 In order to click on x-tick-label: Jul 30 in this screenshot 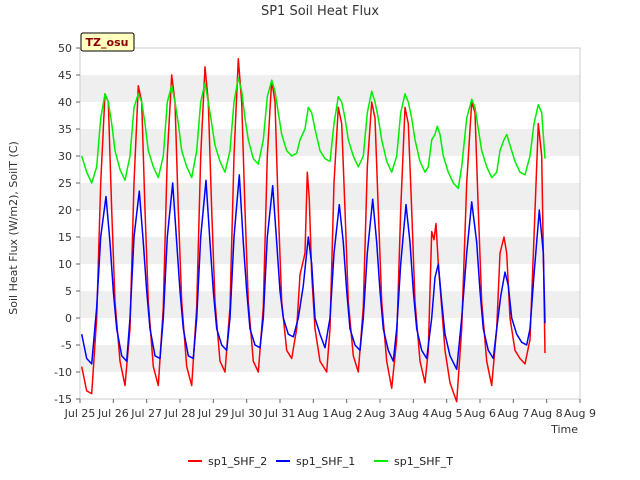, I will do `click(246, 413)`.